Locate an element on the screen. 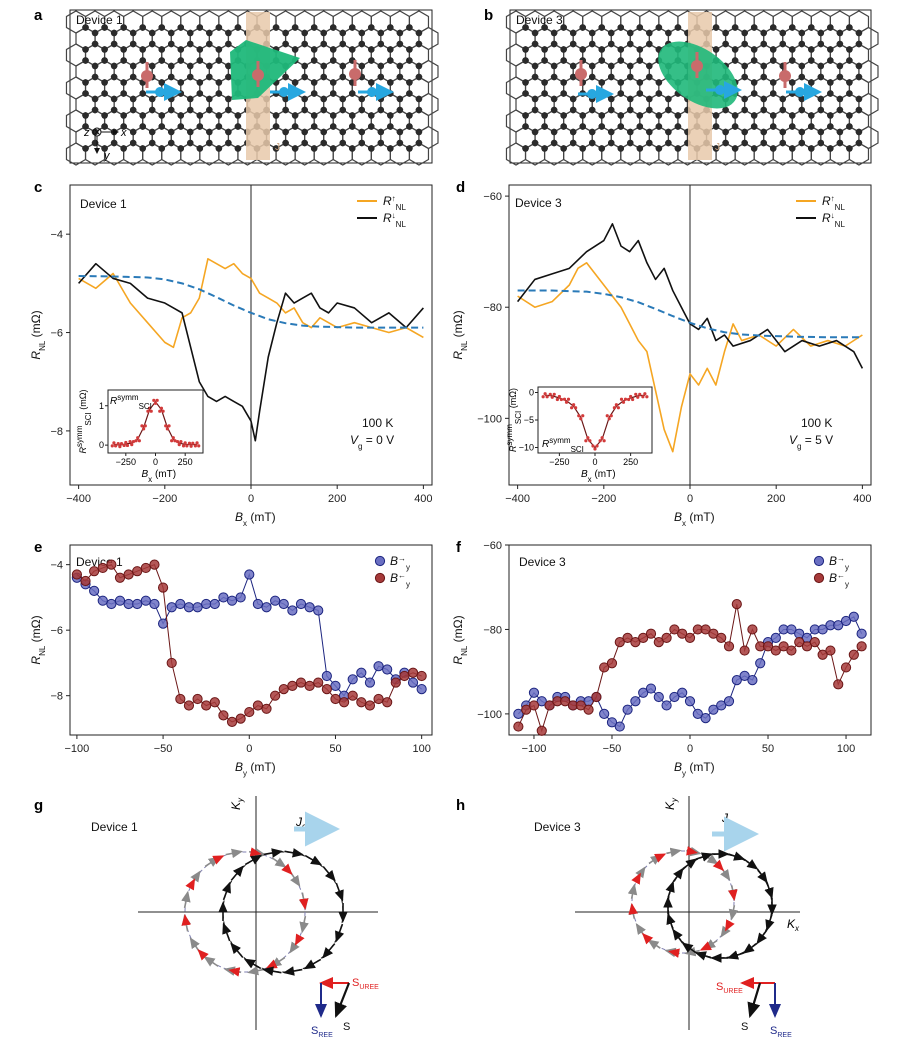  inset-y-label-part: (mΩ) is located at coordinates (513, 399).